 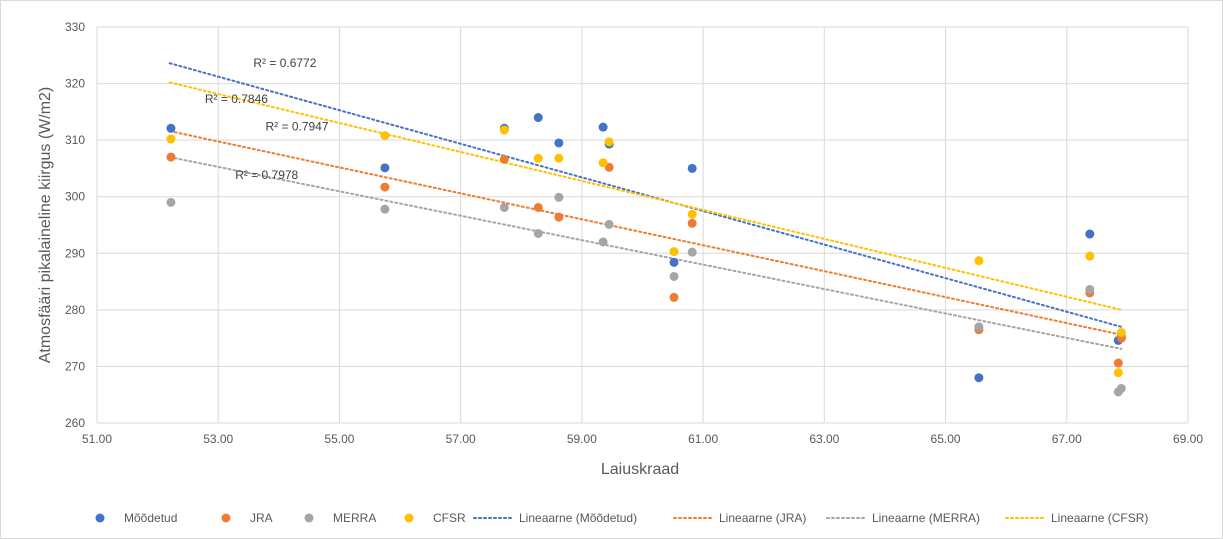 What do you see at coordinates (1099, 518) in the screenshot?
I see `legend-trend-label: Lineaarne (CFSR)` at bounding box center [1099, 518].